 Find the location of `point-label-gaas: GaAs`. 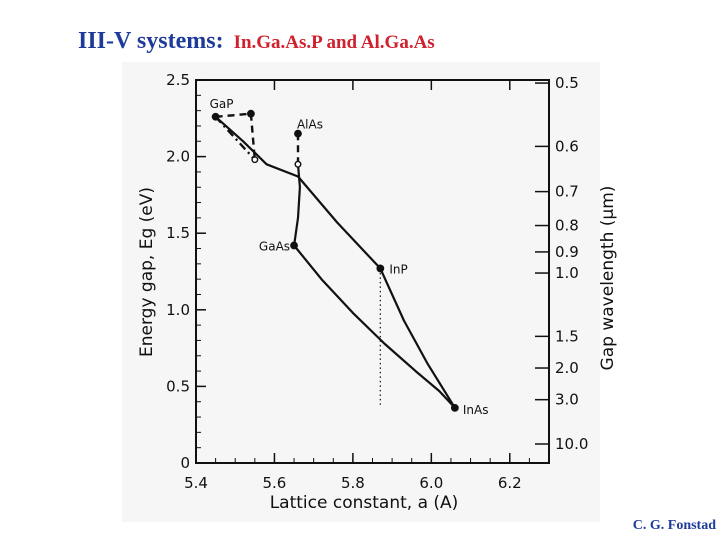

point-label-gaas: GaAs is located at coordinates (274, 246).